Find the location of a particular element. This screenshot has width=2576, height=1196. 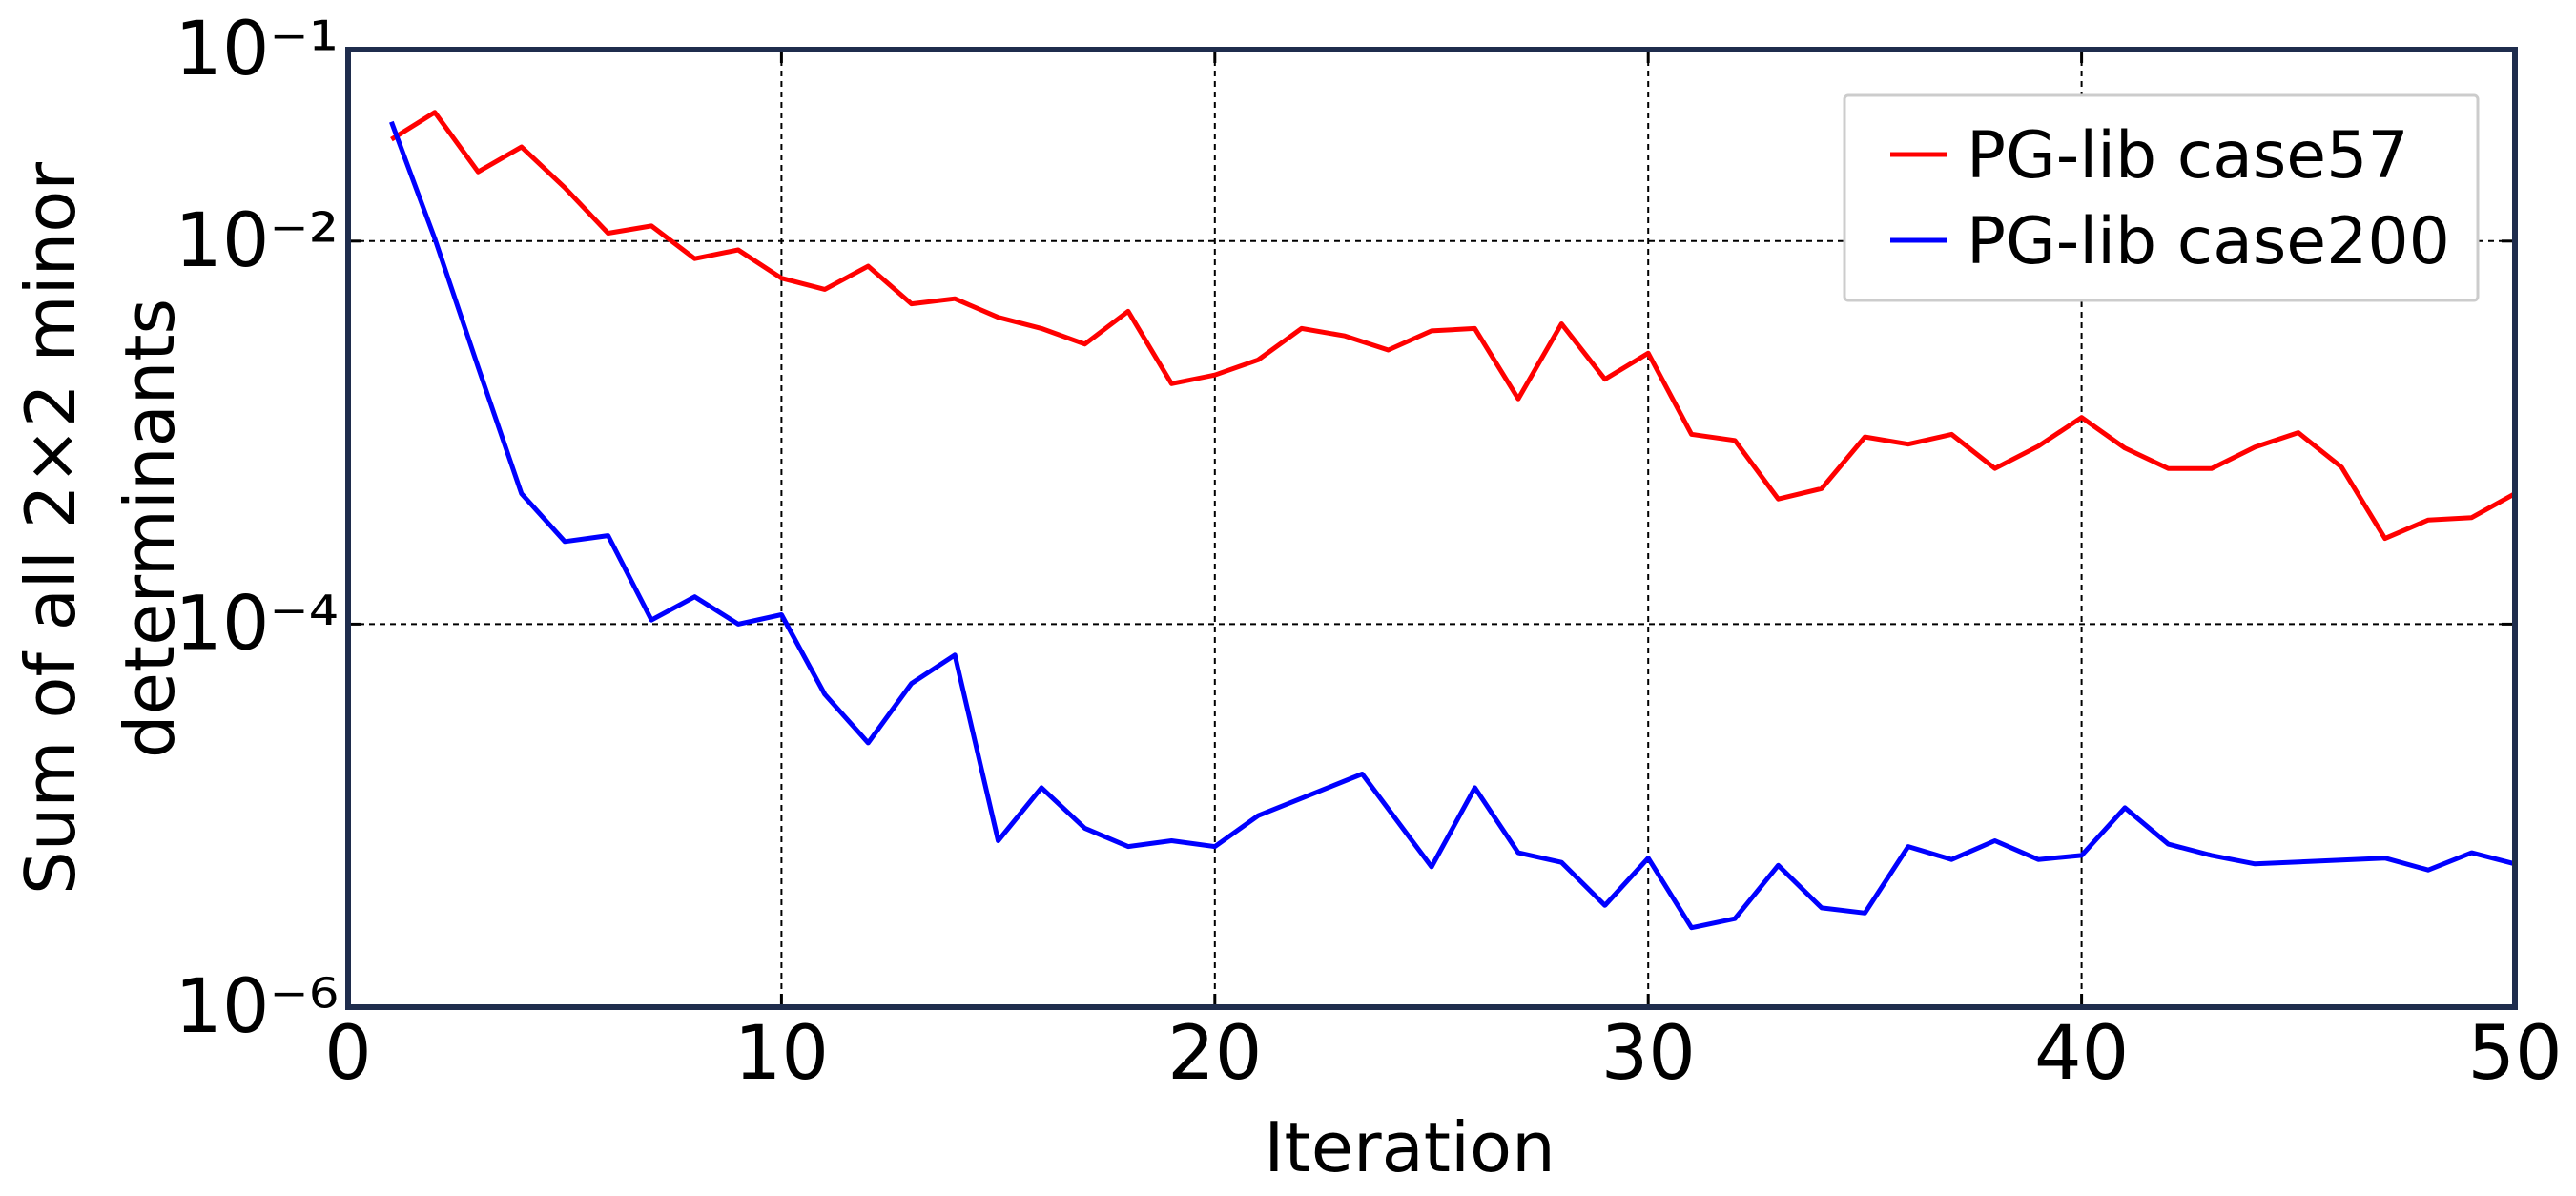

y-axis-label: determinants is located at coordinates (150, 528).